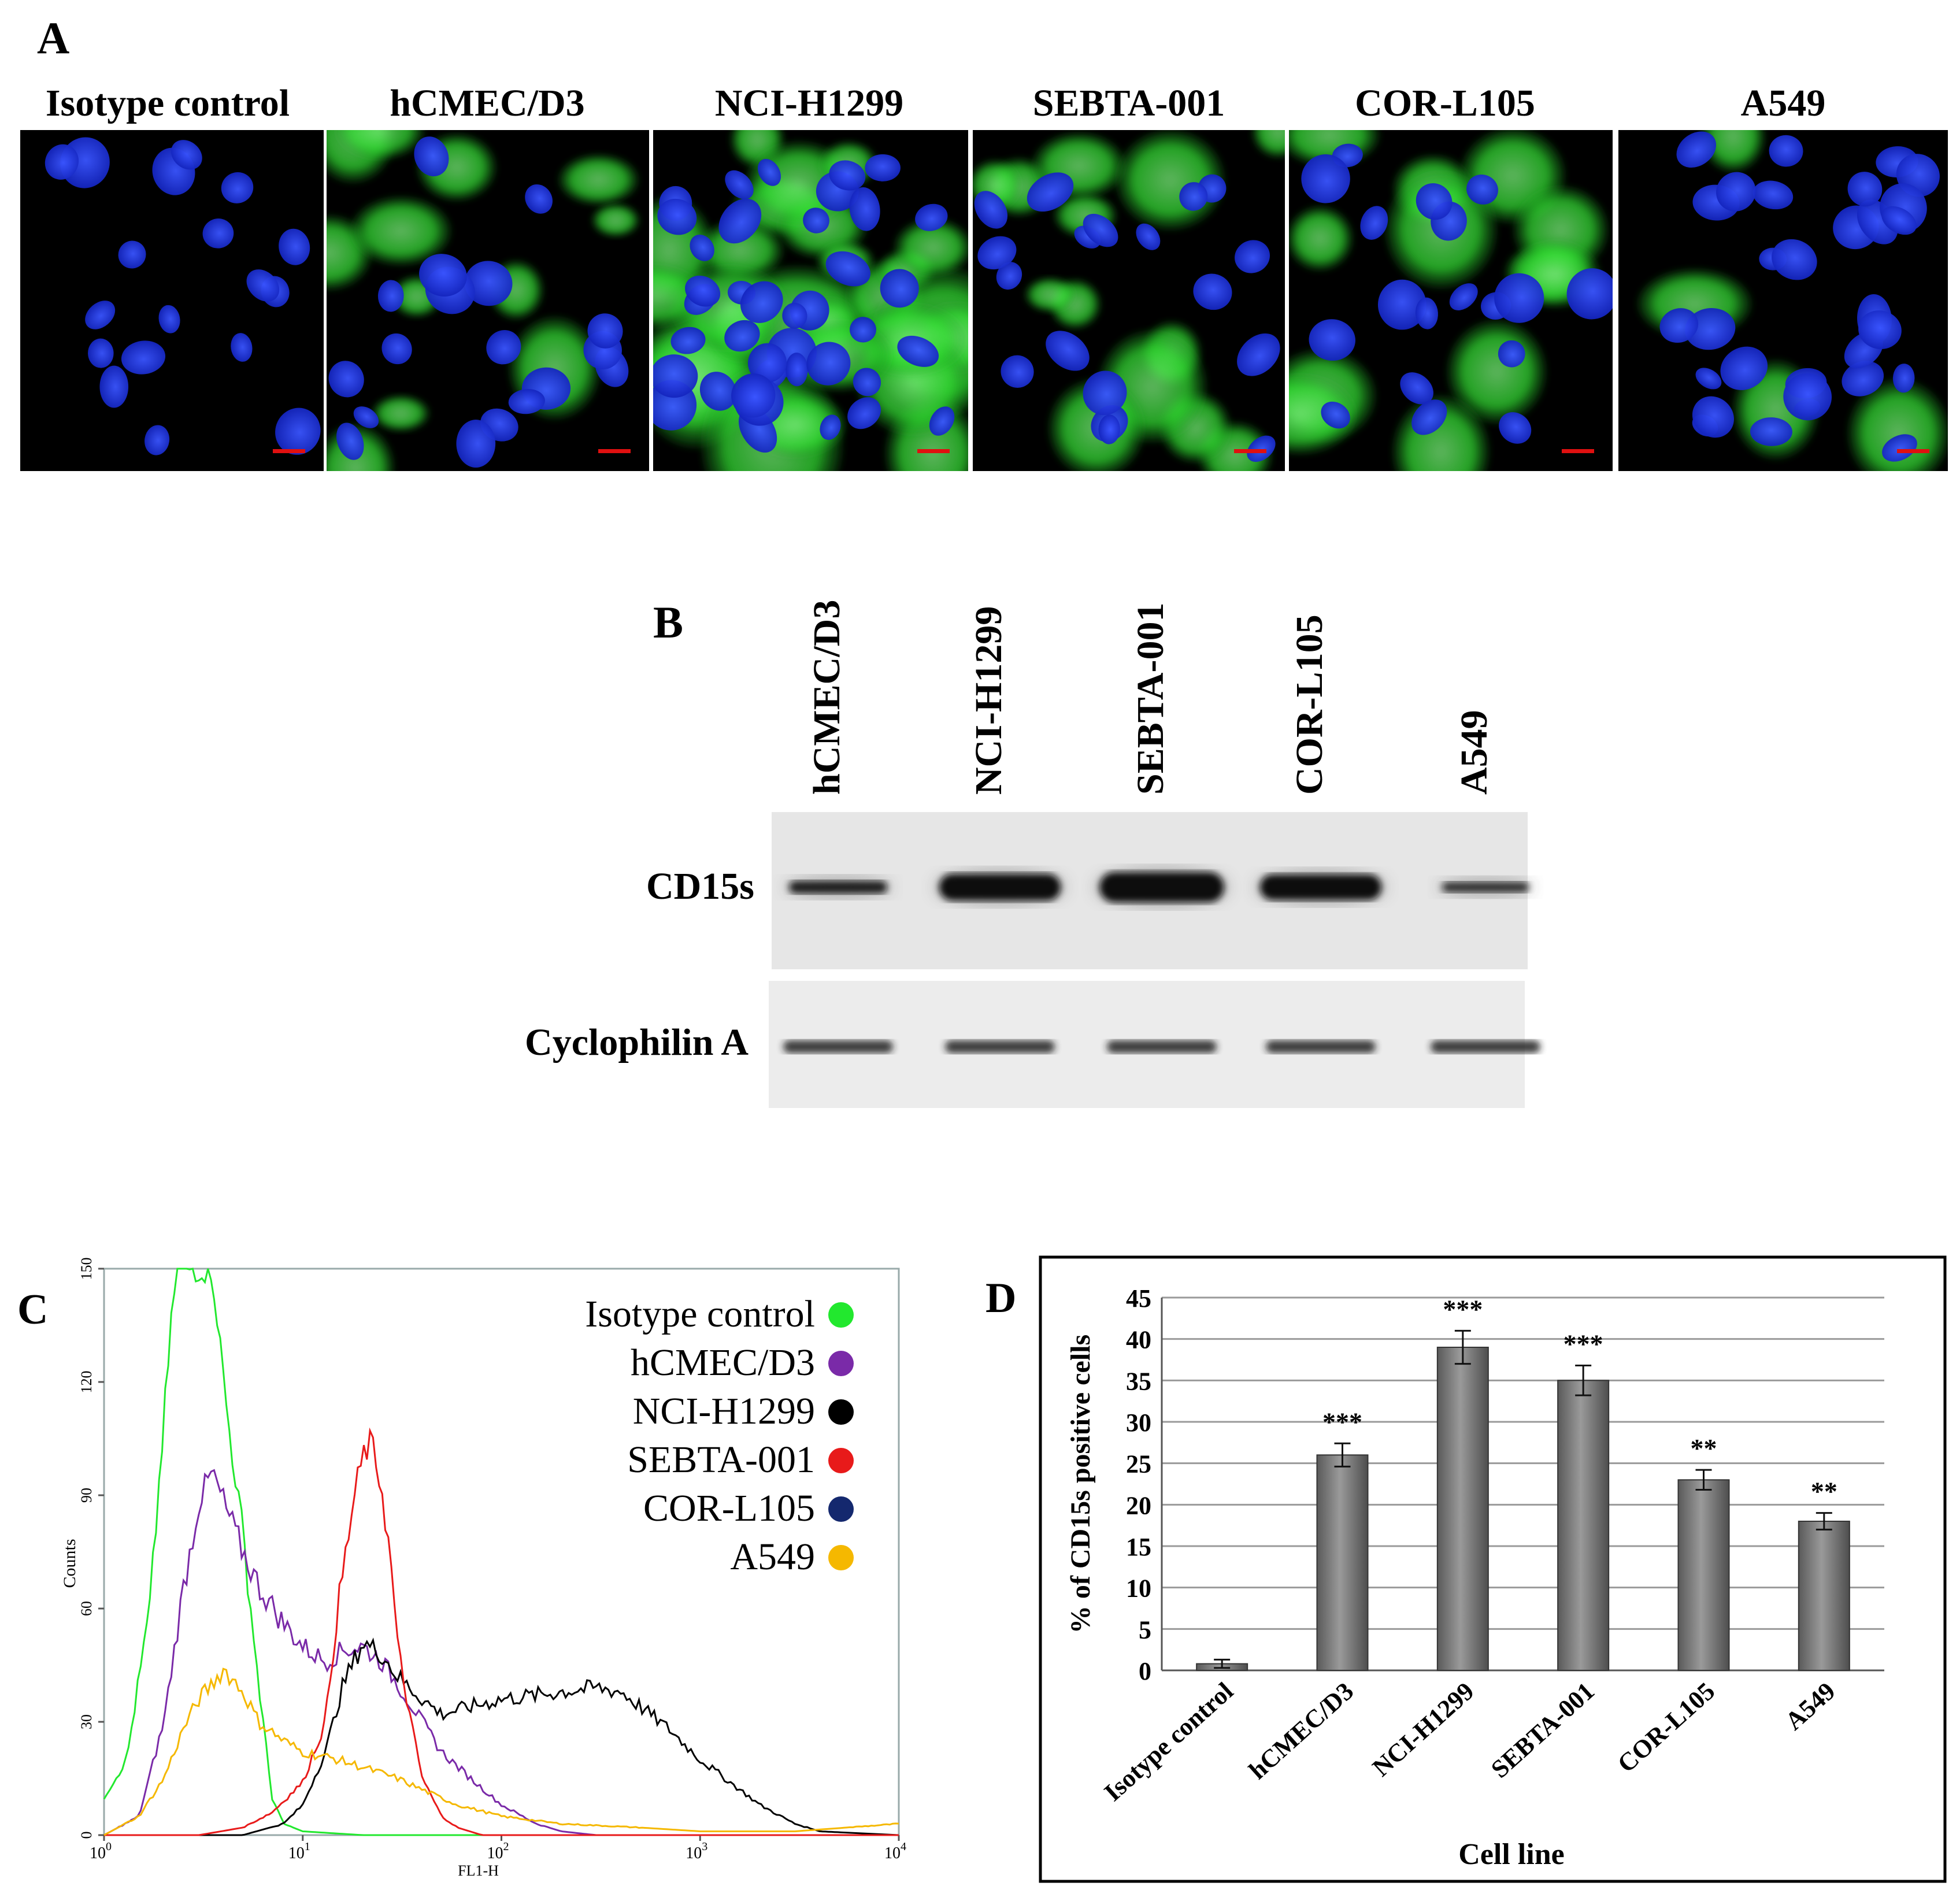  I want to click on x-tick-label: 10¹, so click(299, 1851).